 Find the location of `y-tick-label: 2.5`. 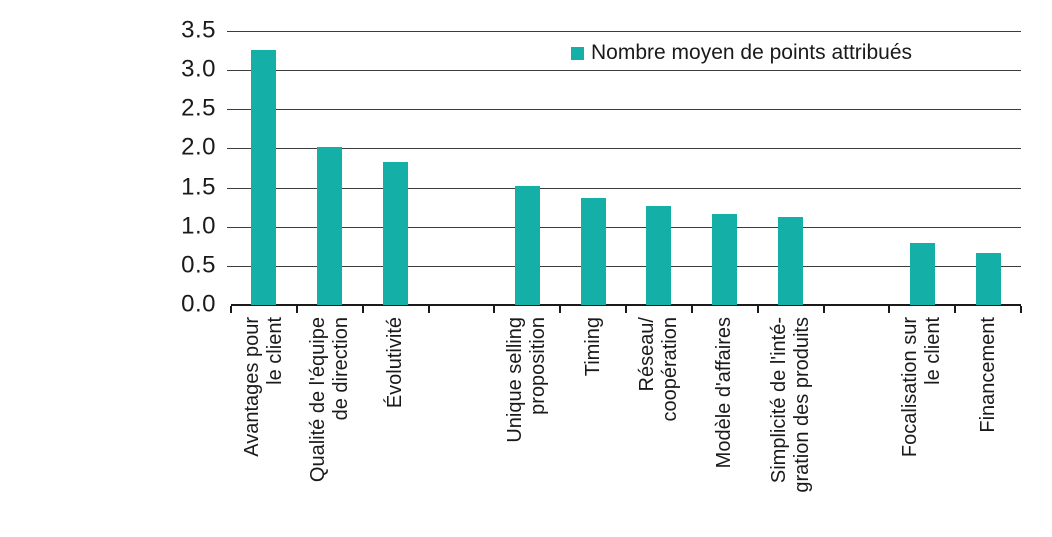

y-tick-label: 2.5 is located at coordinates (198, 108).